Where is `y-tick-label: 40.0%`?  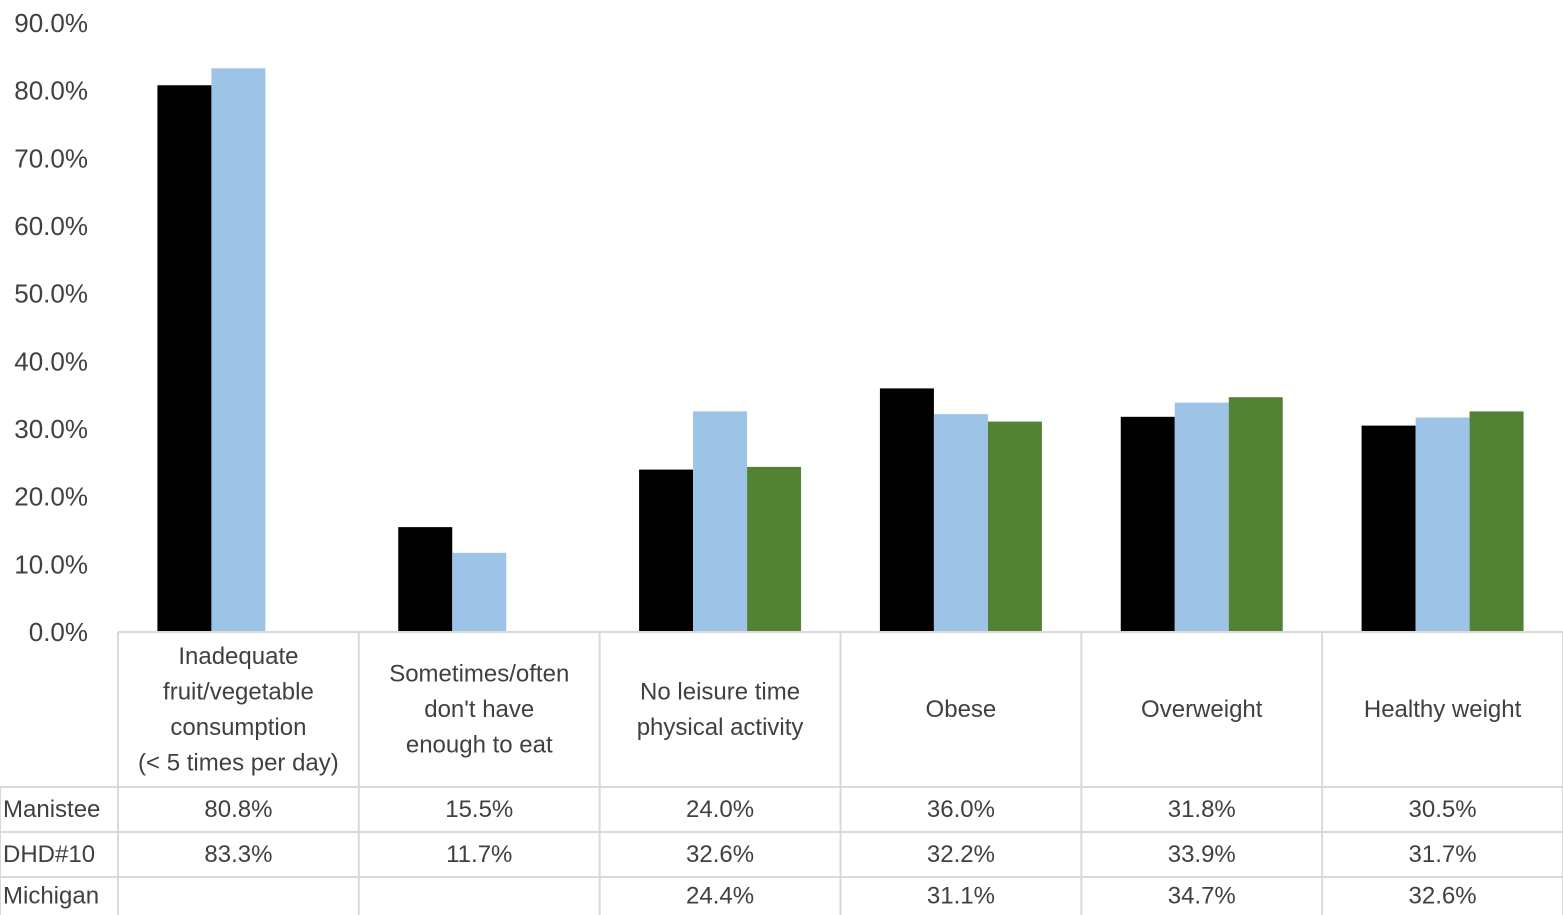 y-tick-label: 40.0% is located at coordinates (51, 361).